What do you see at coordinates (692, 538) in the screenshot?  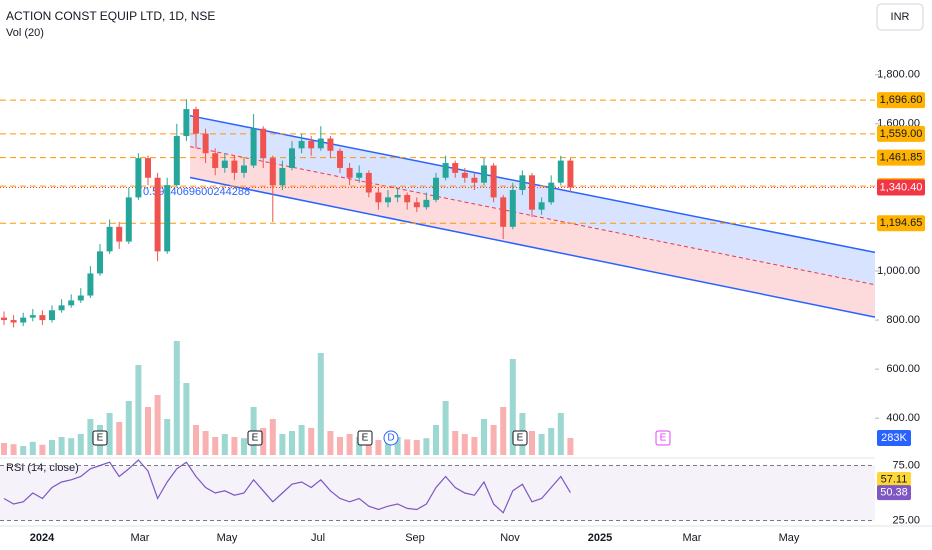 I see `x-tick-label: Mar` at bounding box center [692, 538].